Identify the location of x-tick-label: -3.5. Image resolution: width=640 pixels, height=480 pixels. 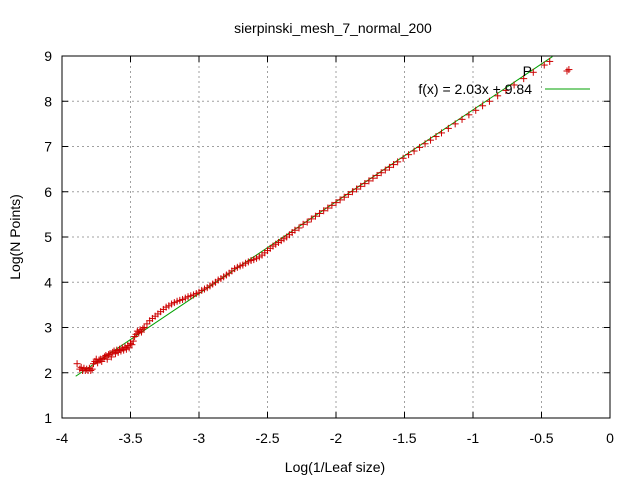
(130, 438).